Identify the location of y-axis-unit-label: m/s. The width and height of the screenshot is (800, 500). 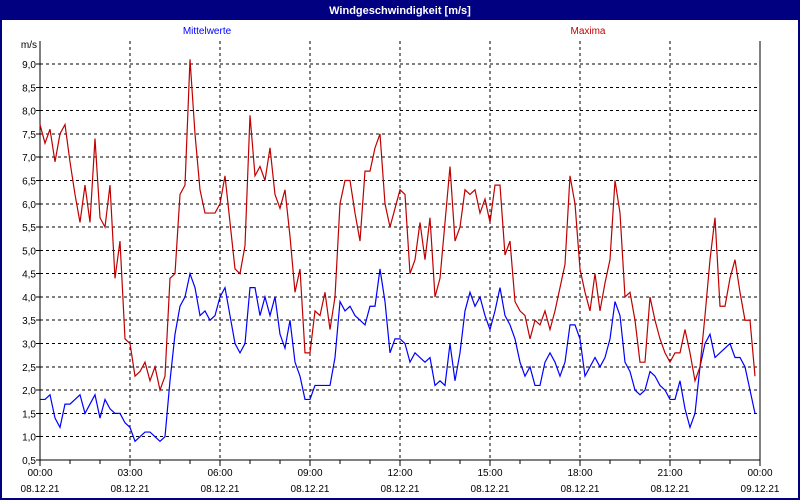
(29, 45).